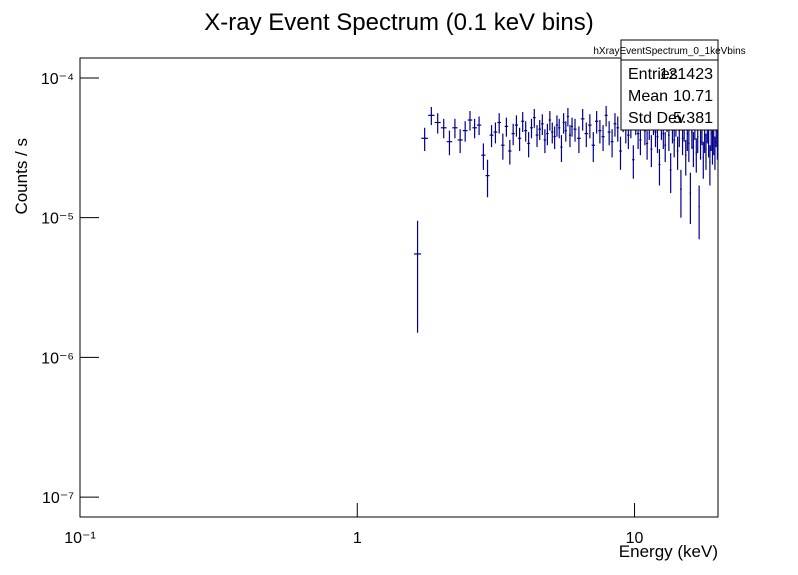 The image size is (798, 575). What do you see at coordinates (648, 96) in the screenshot?
I see `stats-key: Mean` at bounding box center [648, 96].